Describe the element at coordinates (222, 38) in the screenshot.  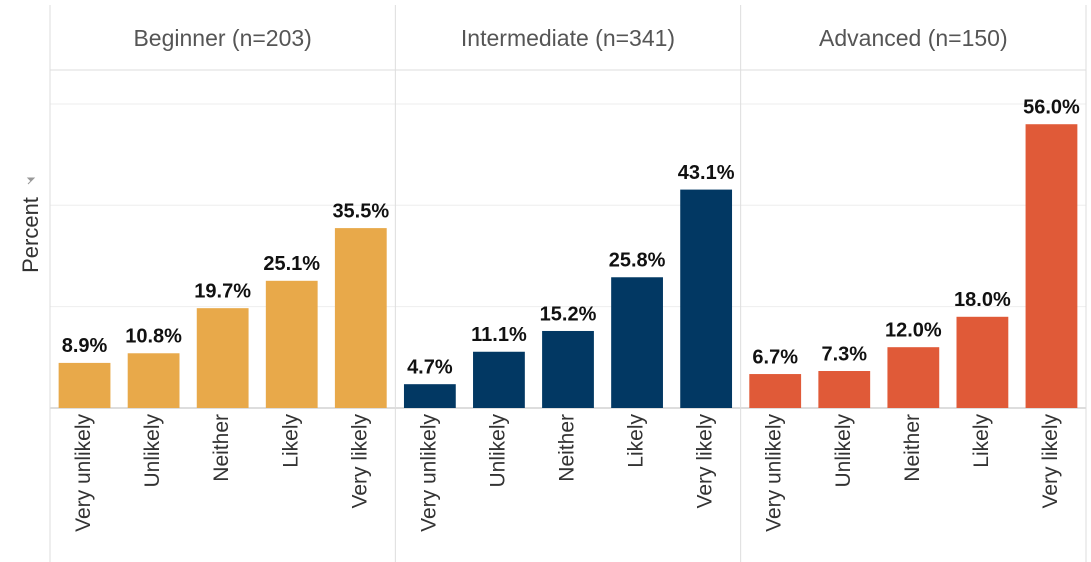
I see `facet-header: Beginner (n=203)` at that location.